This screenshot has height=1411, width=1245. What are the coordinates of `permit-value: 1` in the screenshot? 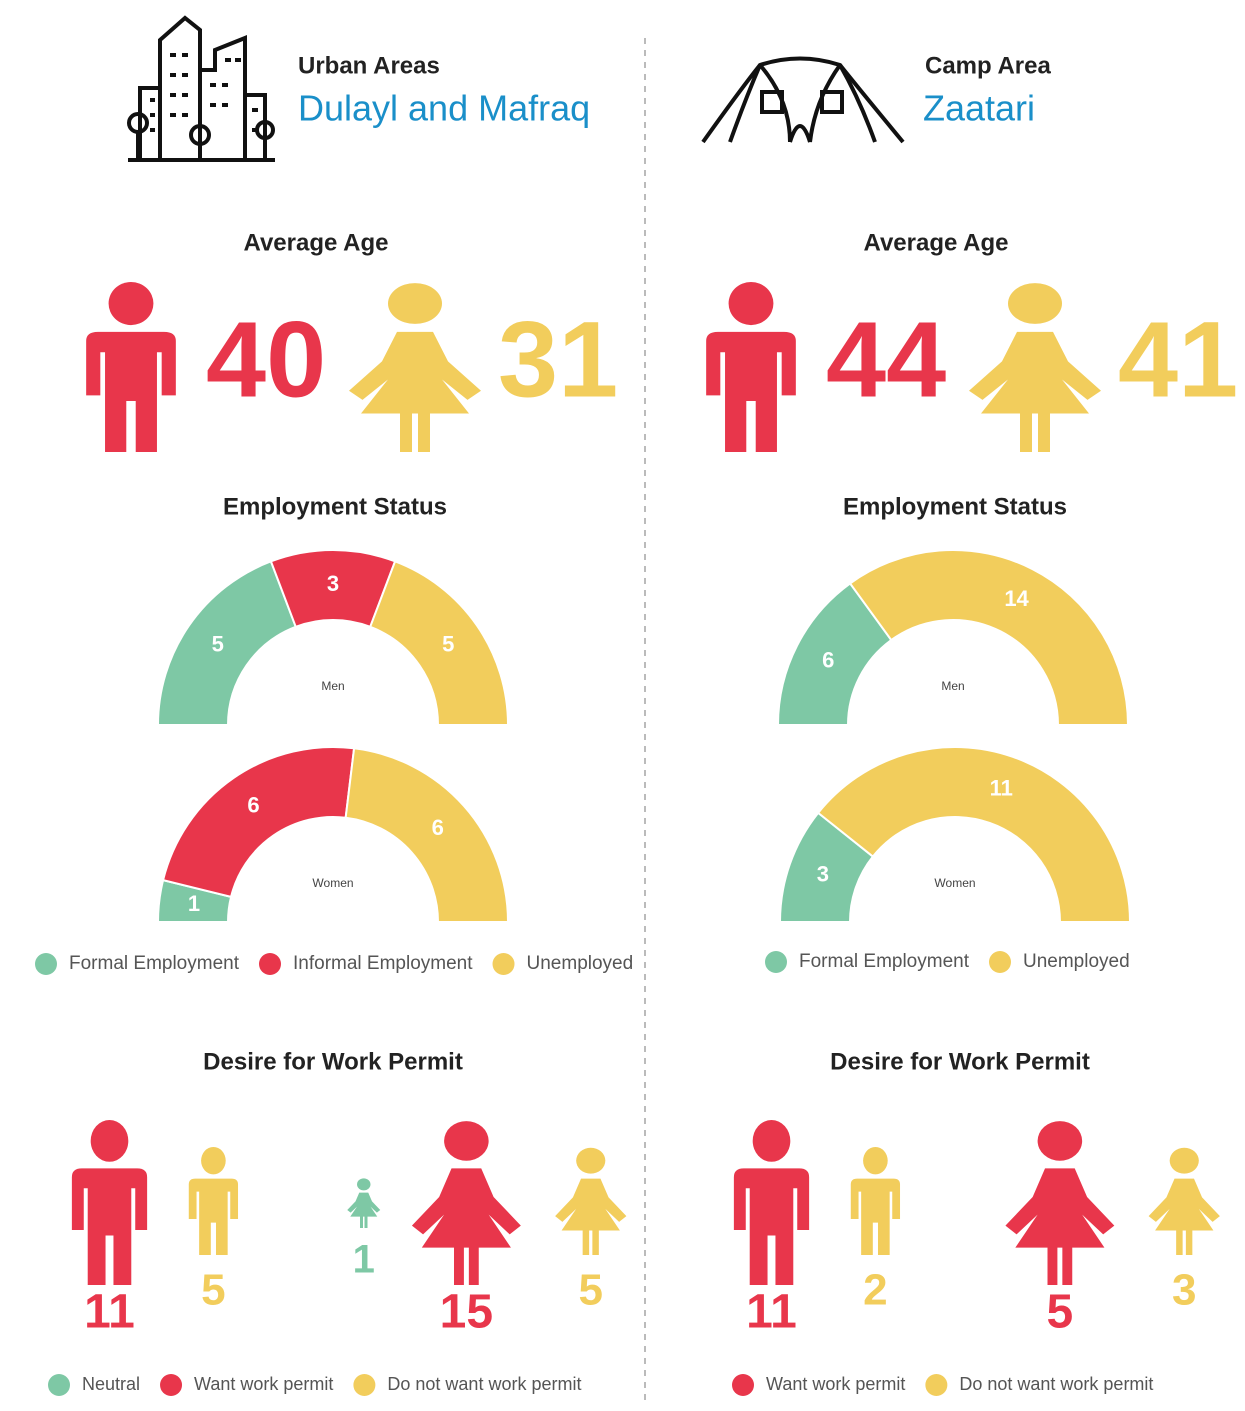 It's located at (364, 1260).